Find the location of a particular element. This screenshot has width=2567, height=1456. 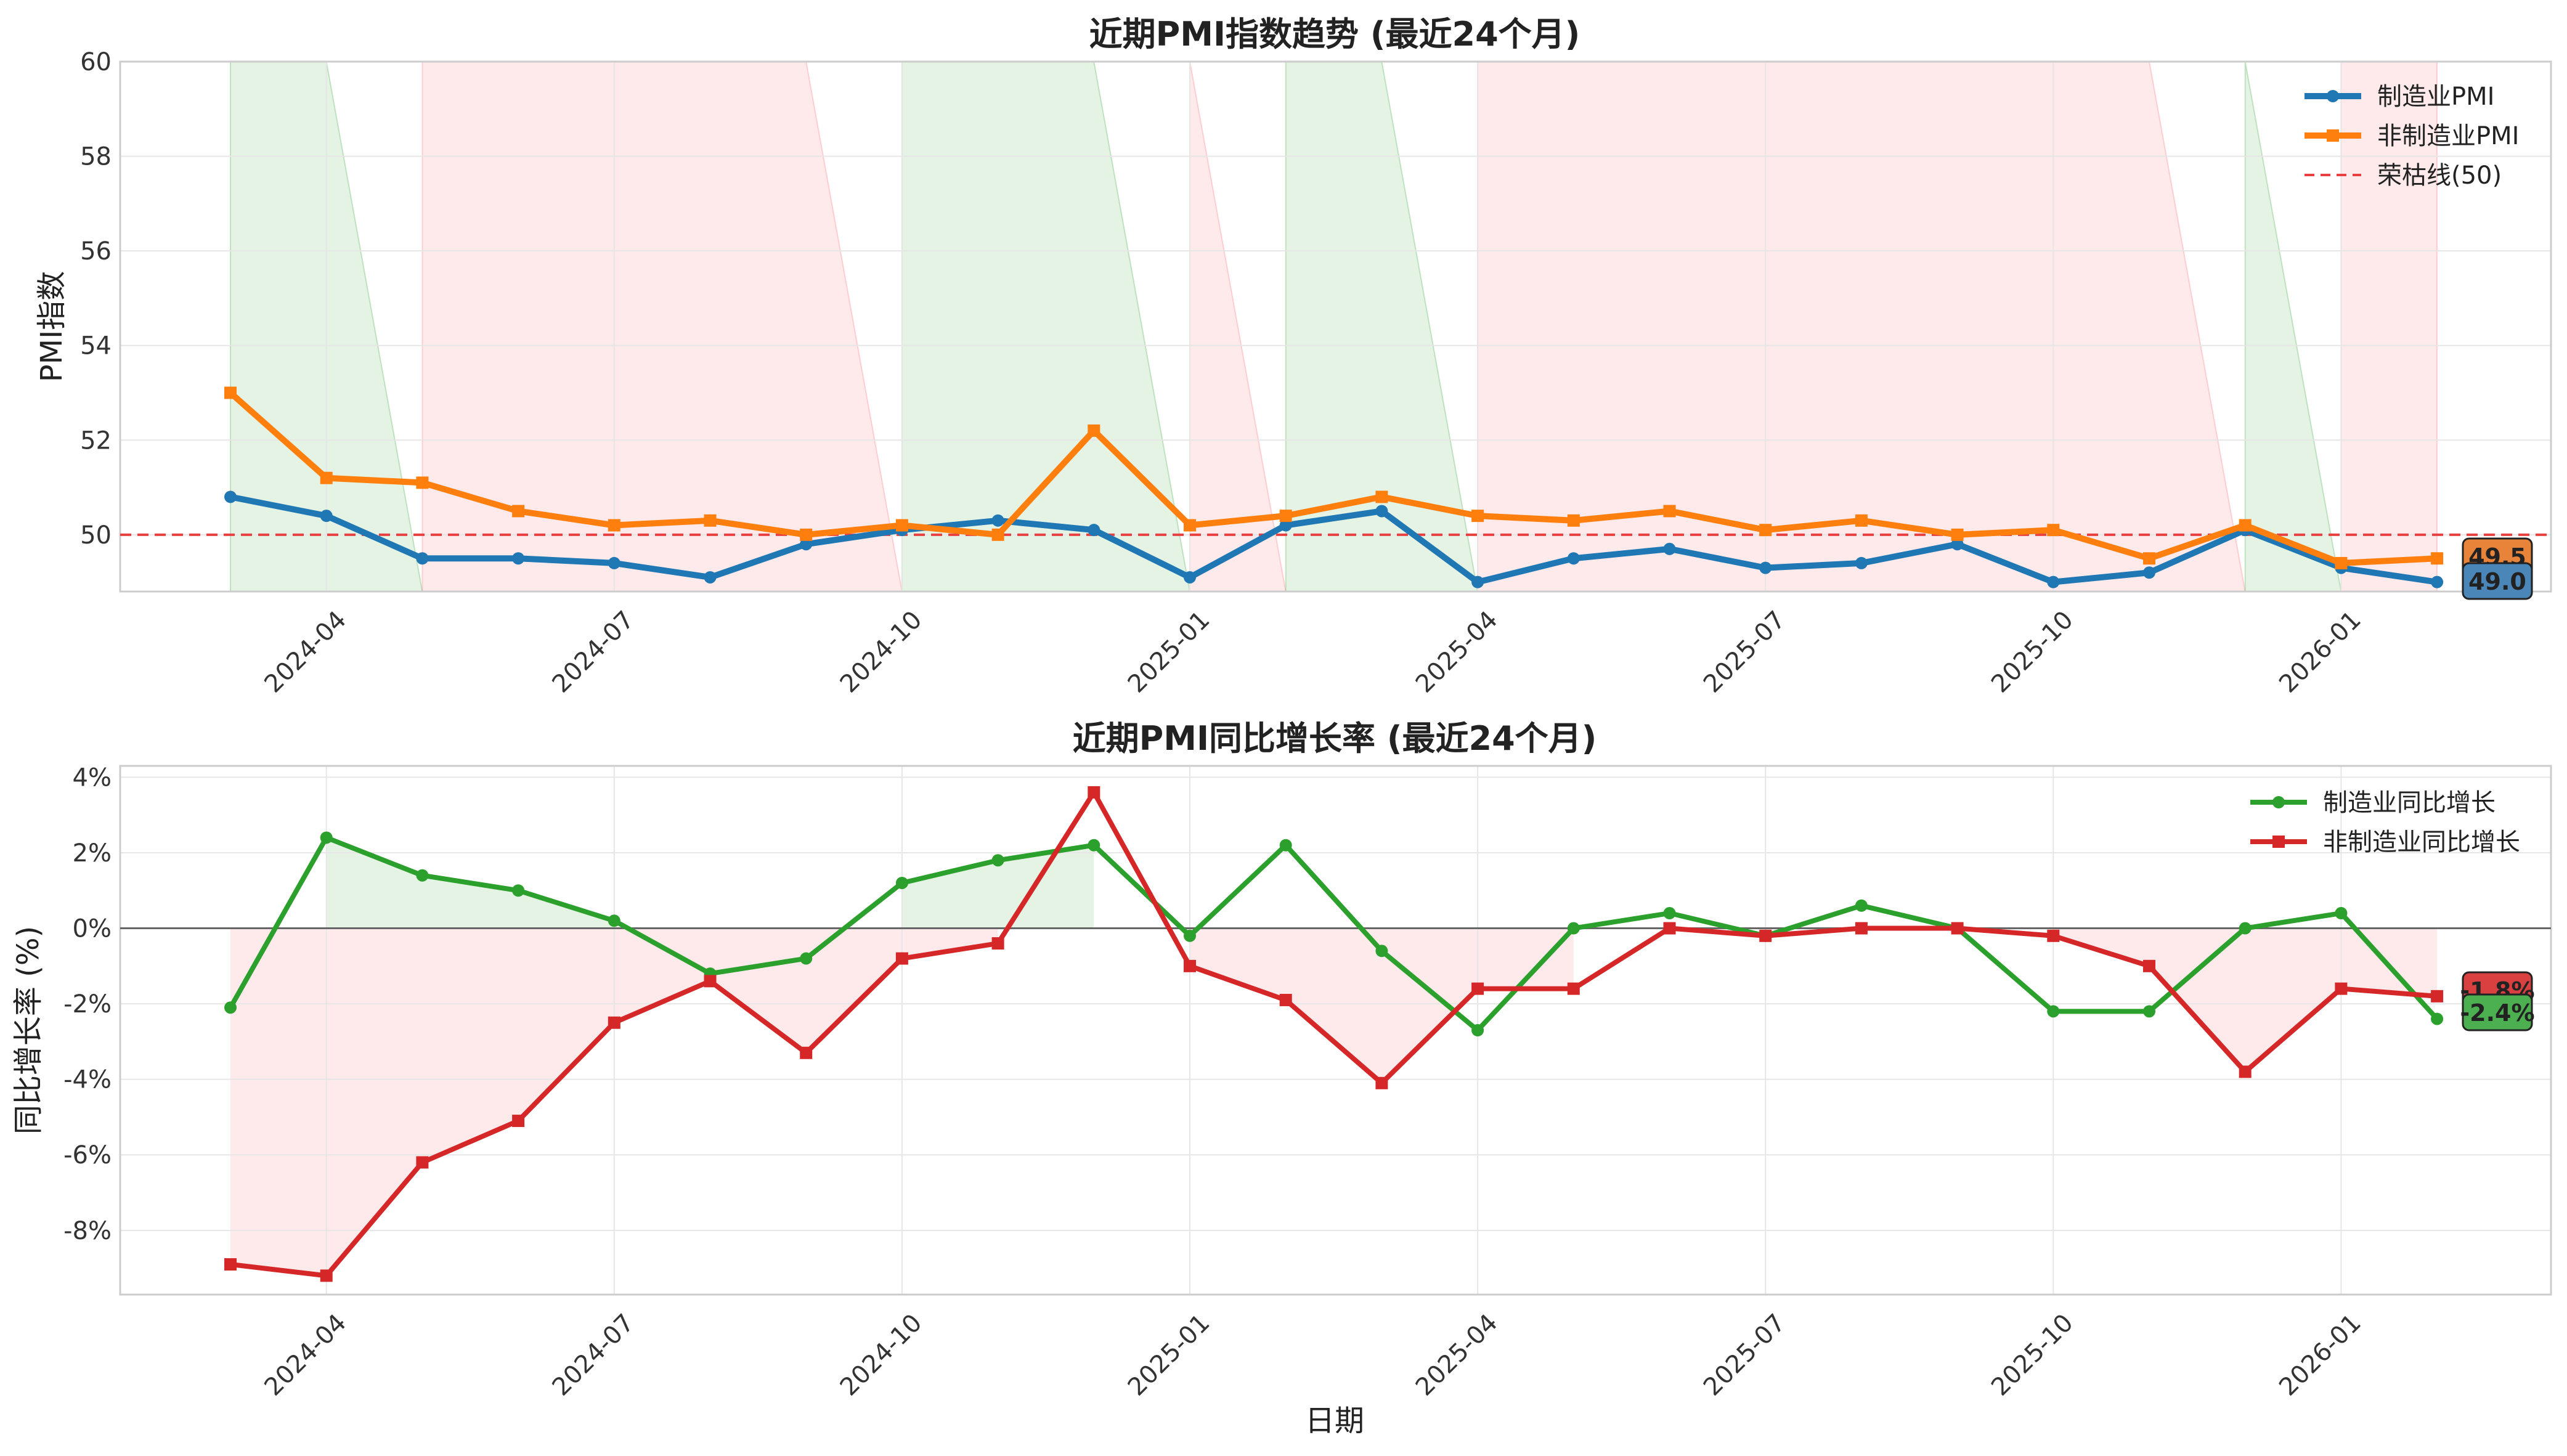

y-axis-label: 同比增长率 (%) is located at coordinates (28, 1030).